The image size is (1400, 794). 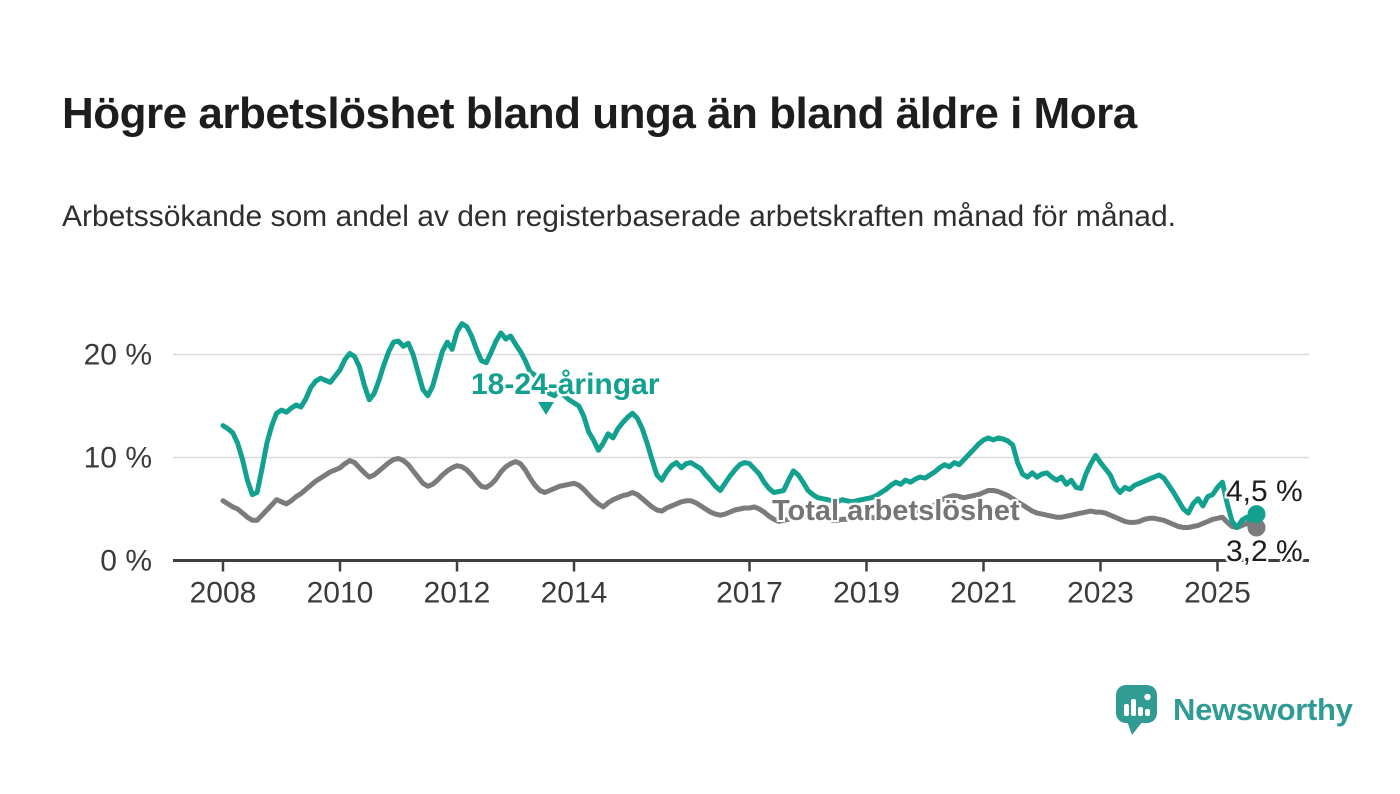 What do you see at coordinates (749, 593) in the screenshot?
I see `x-tick-label: 2017` at bounding box center [749, 593].